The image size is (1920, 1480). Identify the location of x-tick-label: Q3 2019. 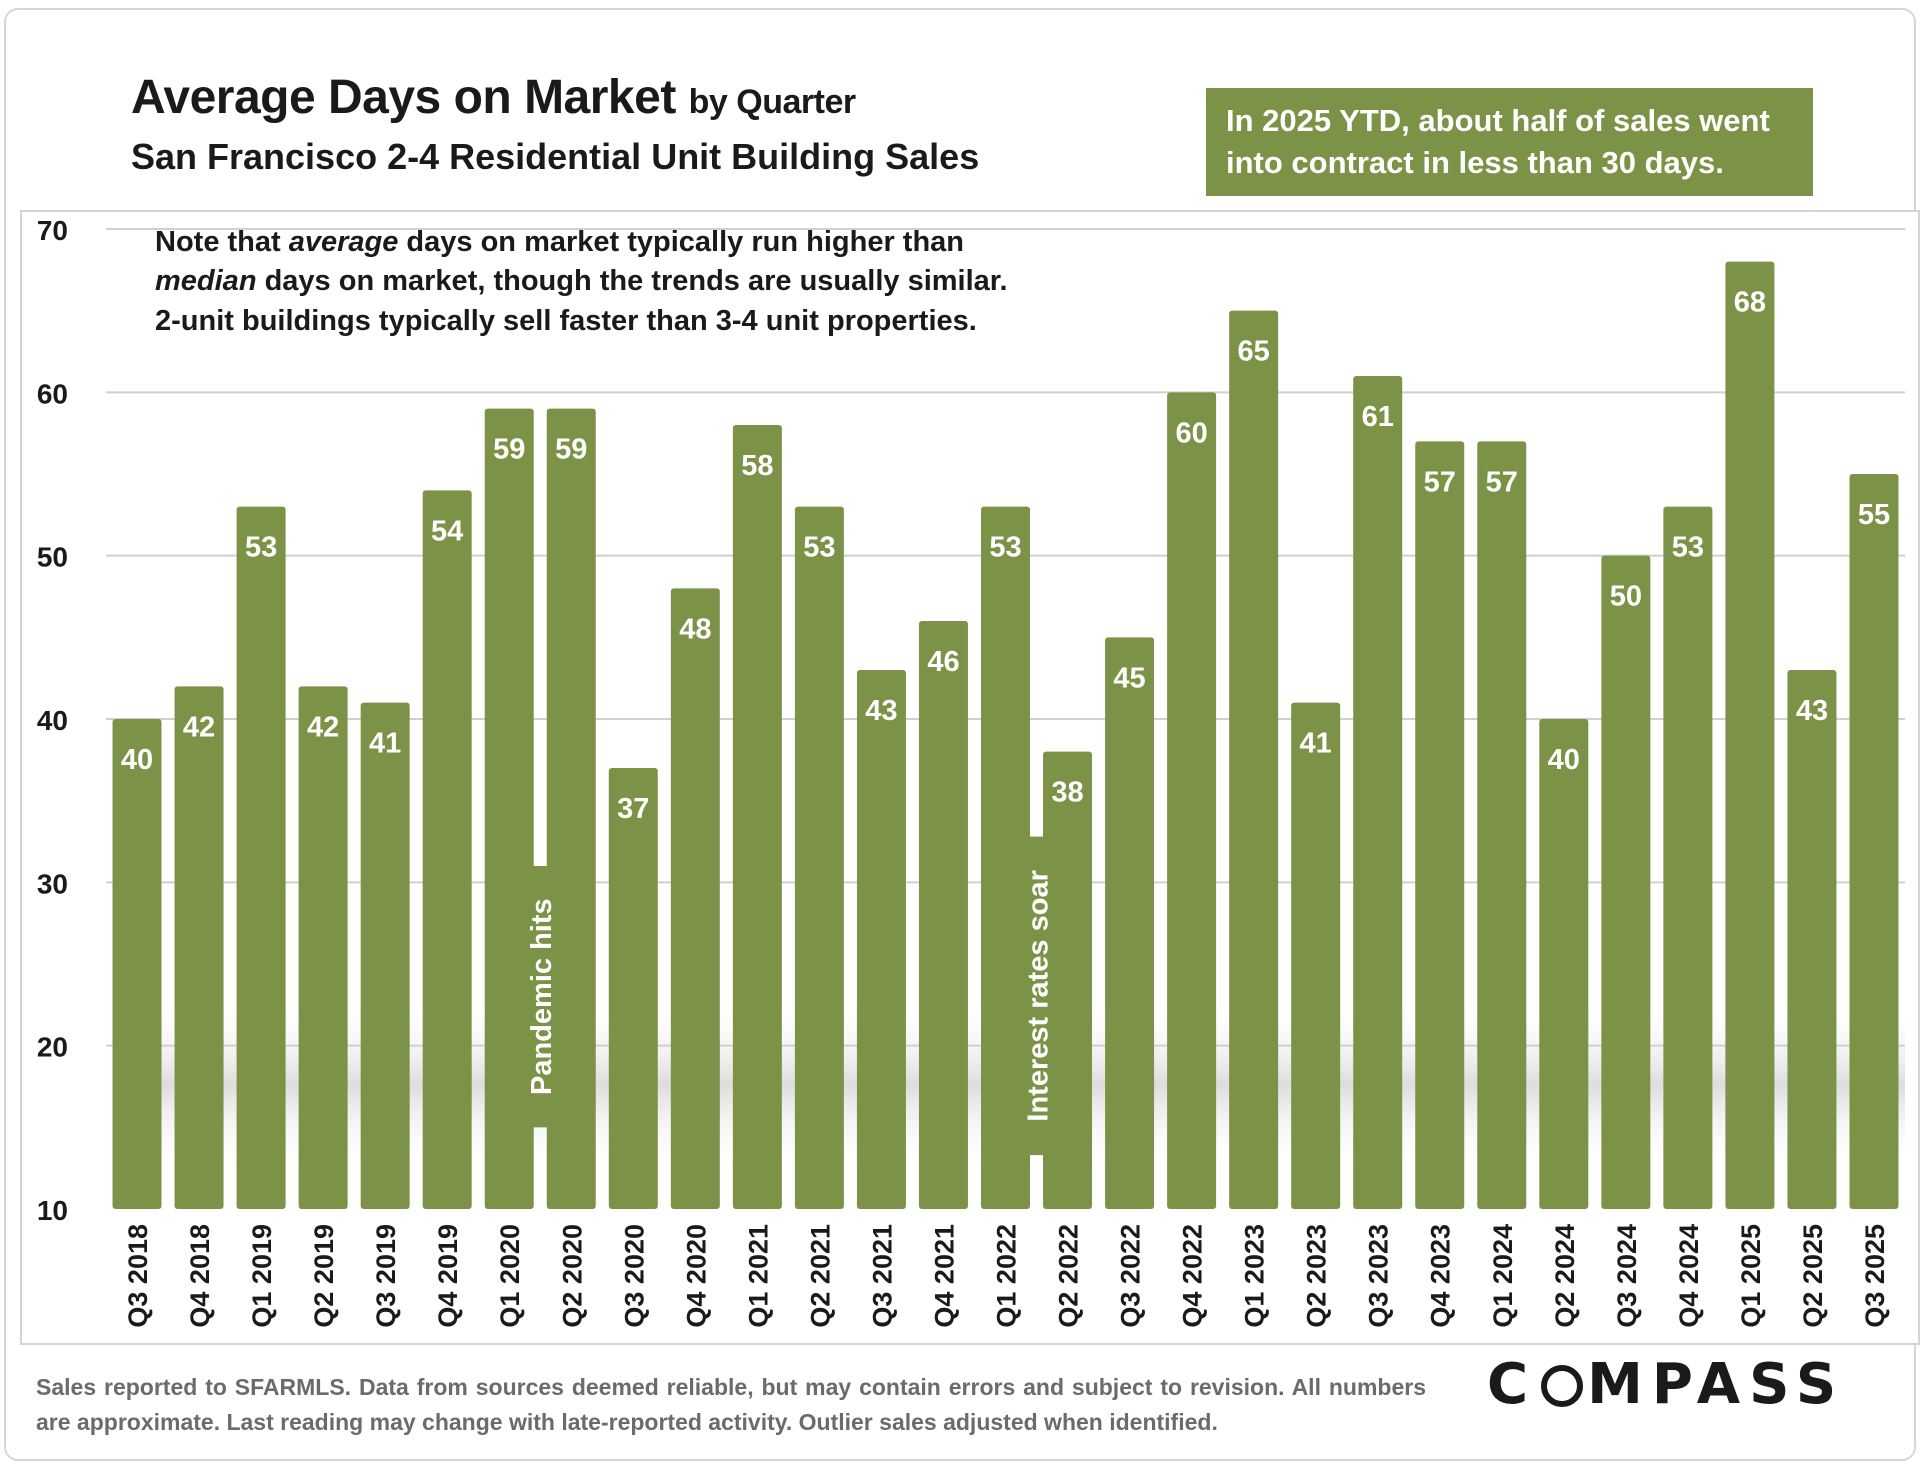
(386, 1276).